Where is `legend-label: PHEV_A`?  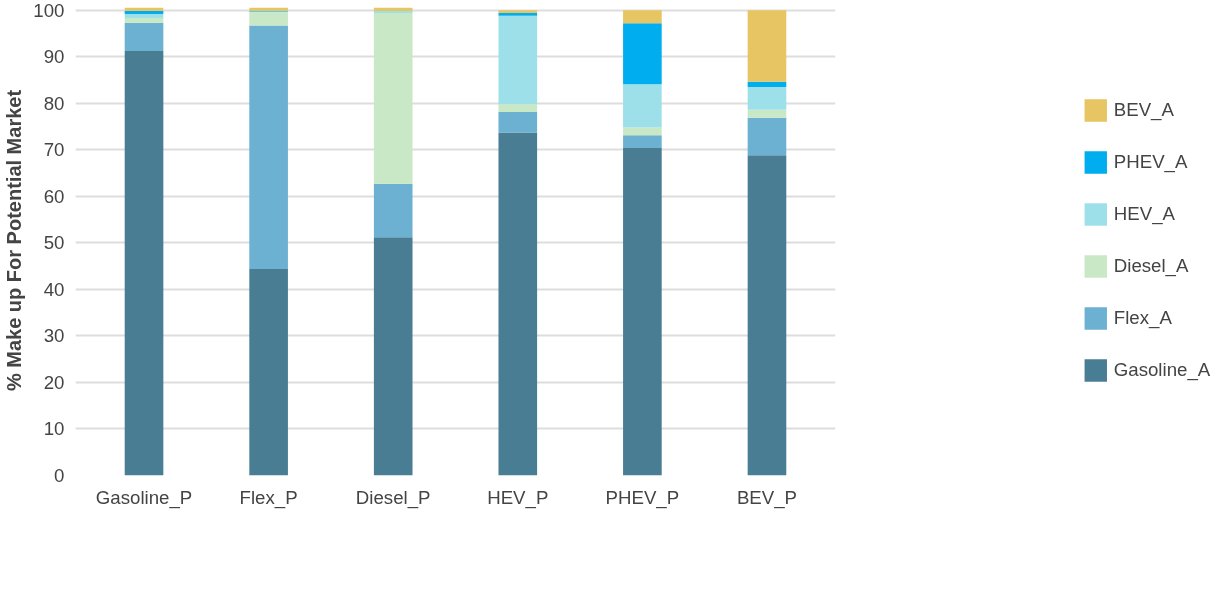
legend-label: PHEV_A is located at coordinates (1150, 162).